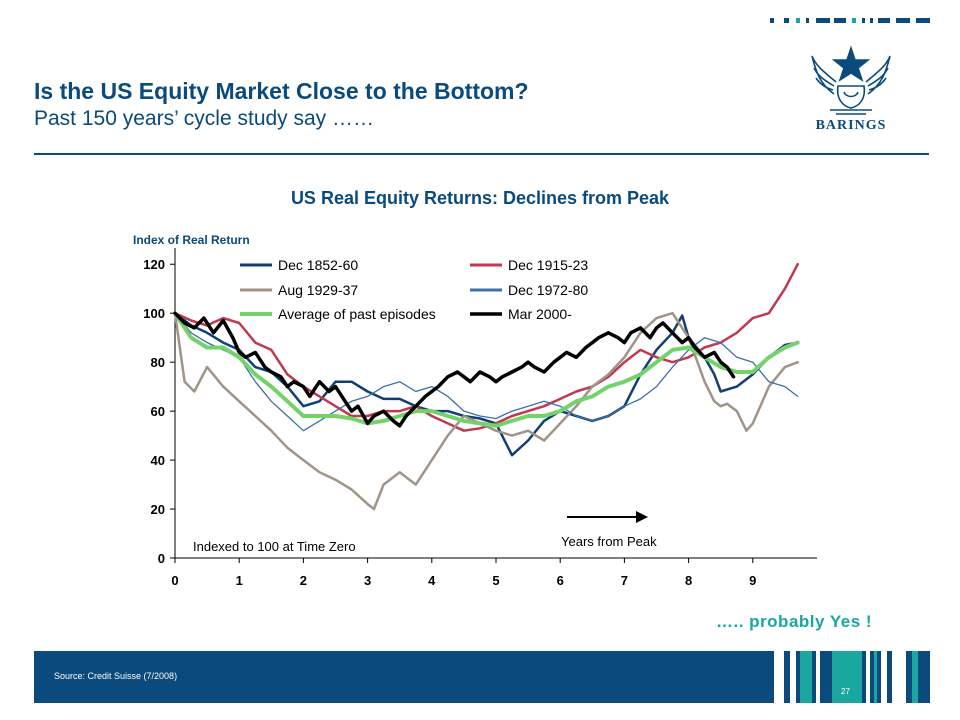 The width and height of the screenshot is (960, 720). I want to click on legend-label: Mar 2000-, so click(540, 314).